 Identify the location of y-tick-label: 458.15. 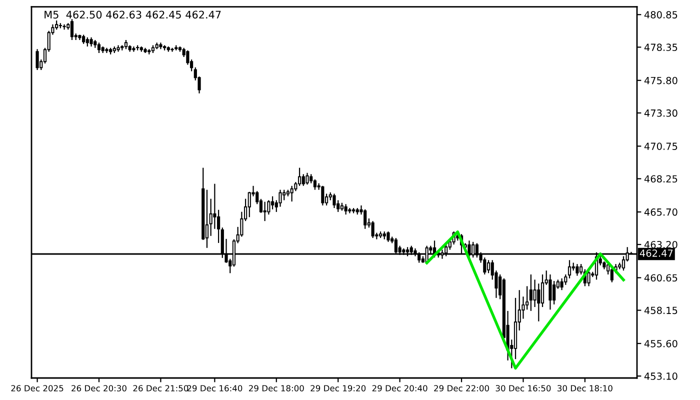
(661, 310).